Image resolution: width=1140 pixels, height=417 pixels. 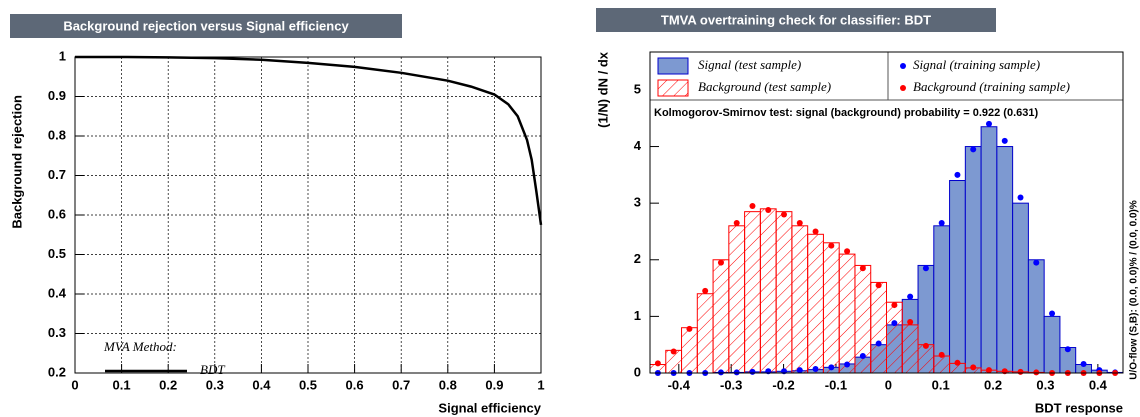 I want to click on y-tick-label: 1, so click(x=637, y=315).